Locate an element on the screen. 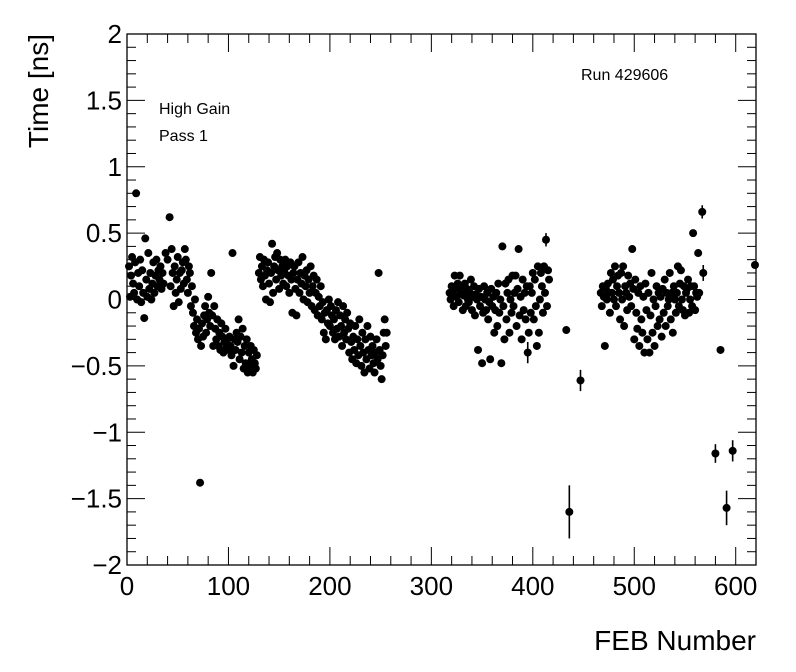 This screenshot has height=672, width=796. x-tick-label: 0 is located at coordinates (127, 586).